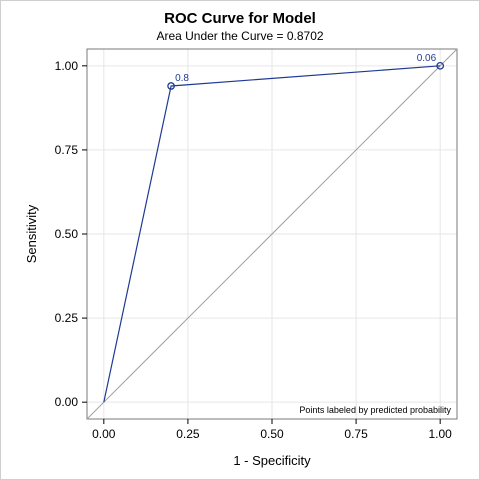 The image size is (480, 480). What do you see at coordinates (67, 234) in the screenshot?
I see `y-tick-label-2: 0.50` at bounding box center [67, 234].